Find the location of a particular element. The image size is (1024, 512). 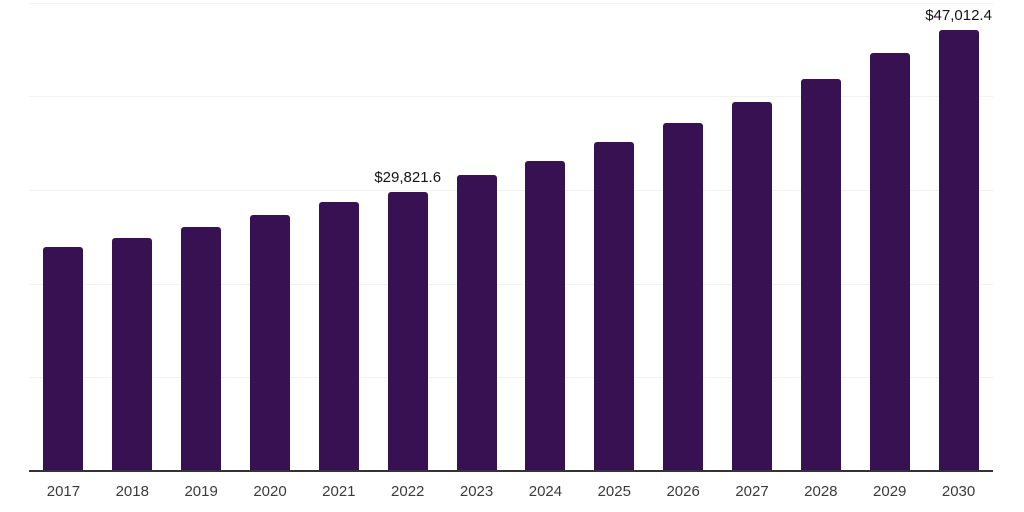

x-tick-2029: 2029 is located at coordinates (890, 491).